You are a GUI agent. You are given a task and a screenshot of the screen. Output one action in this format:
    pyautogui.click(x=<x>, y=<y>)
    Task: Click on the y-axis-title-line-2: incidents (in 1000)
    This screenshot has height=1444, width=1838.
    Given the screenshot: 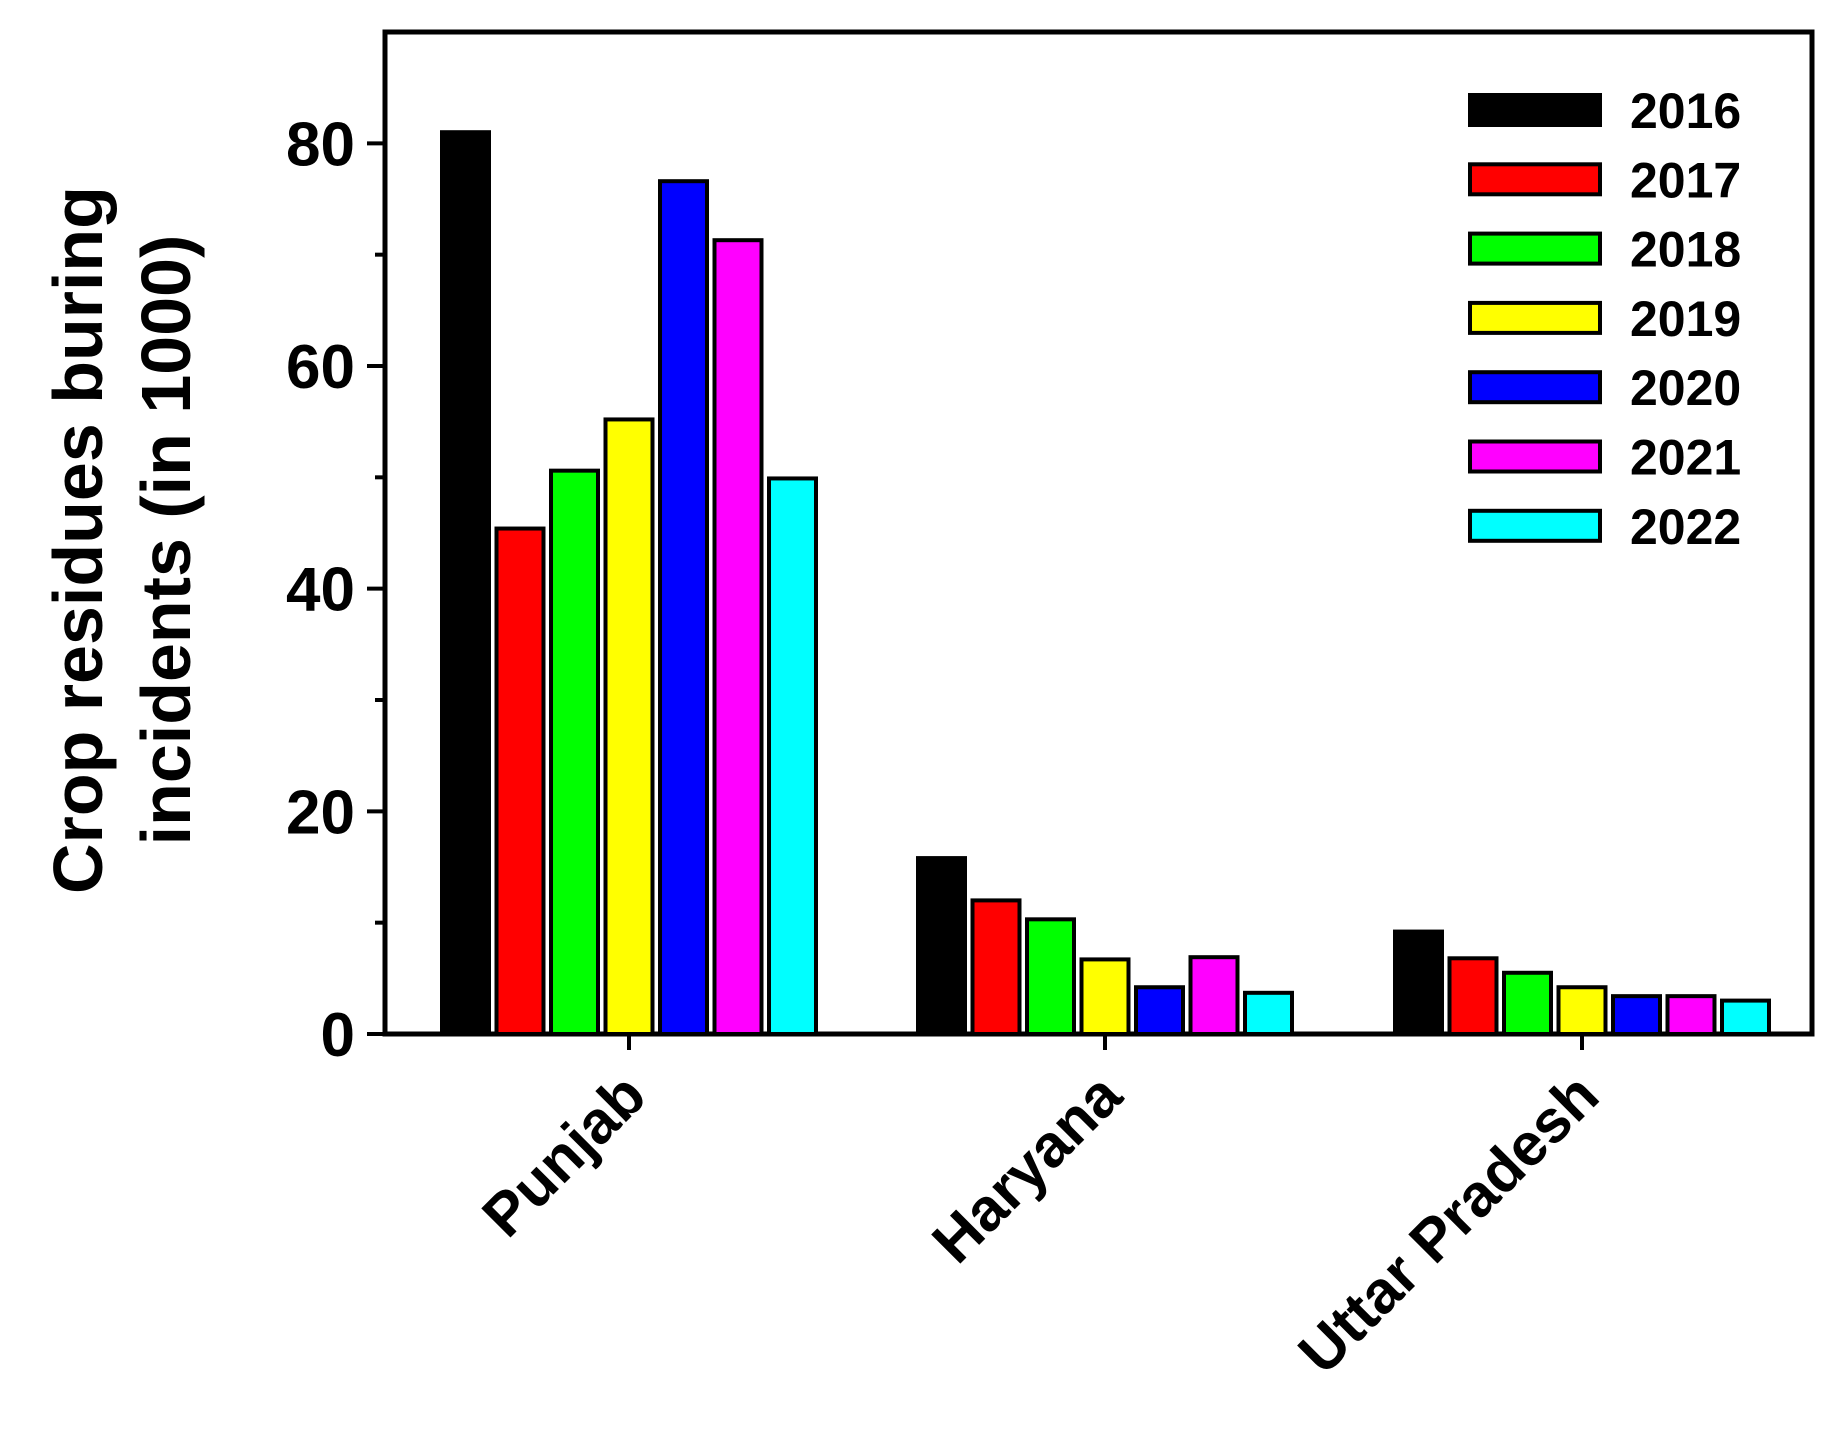 What is the action you would take?
    pyautogui.click(x=166, y=540)
    